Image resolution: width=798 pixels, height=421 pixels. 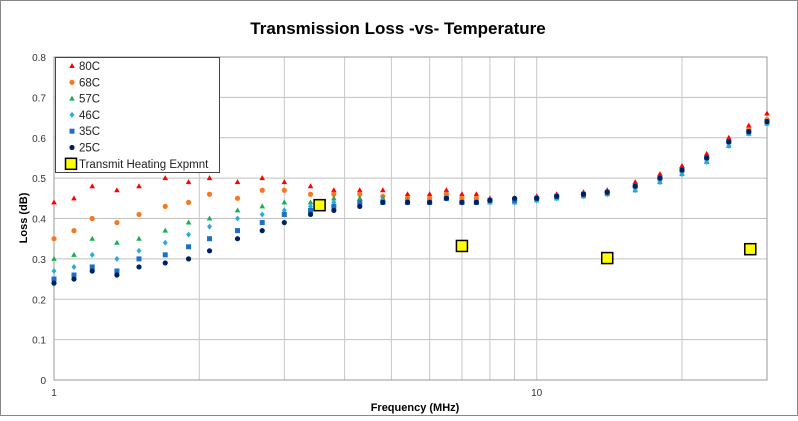 What do you see at coordinates (39, 300) in the screenshot?
I see `y-tick-label: 0.2` at bounding box center [39, 300].